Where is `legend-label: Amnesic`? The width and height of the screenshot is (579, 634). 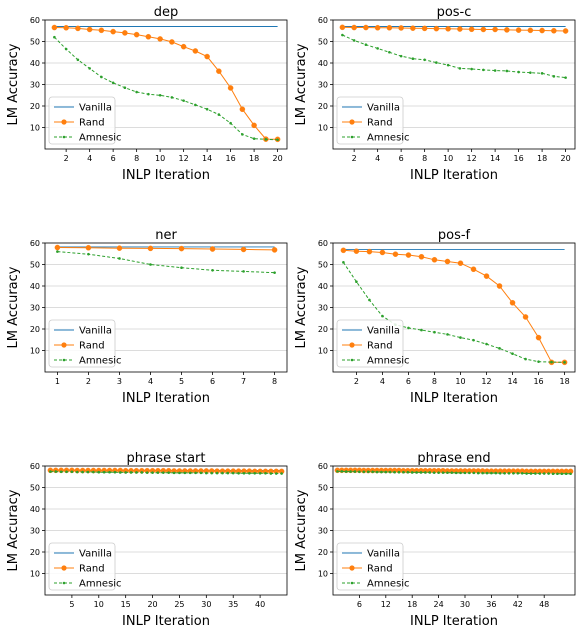
legend-label: Amnesic is located at coordinates (100, 138).